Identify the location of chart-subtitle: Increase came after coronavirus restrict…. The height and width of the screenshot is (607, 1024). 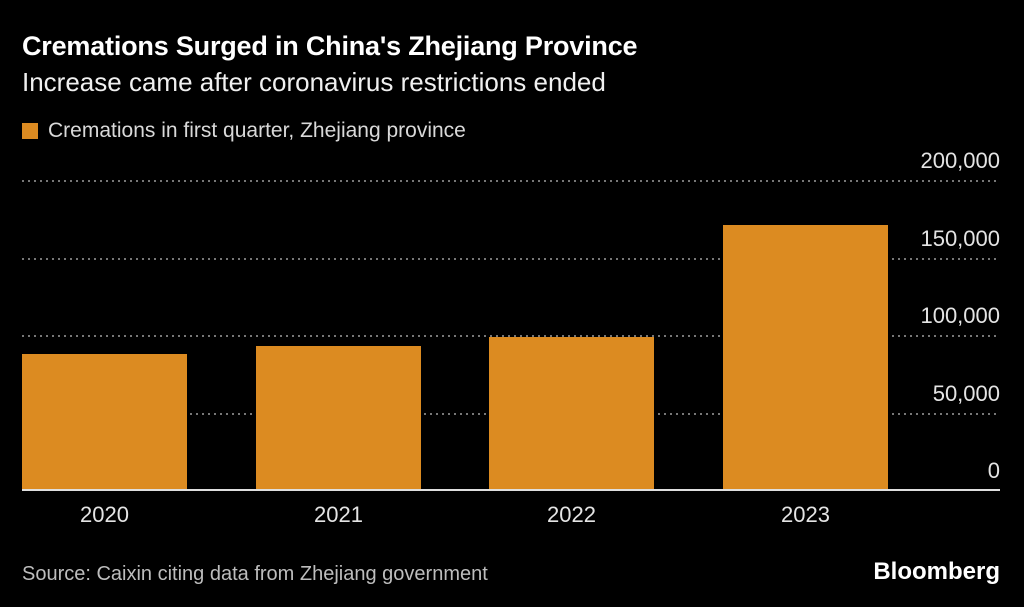
(314, 82).